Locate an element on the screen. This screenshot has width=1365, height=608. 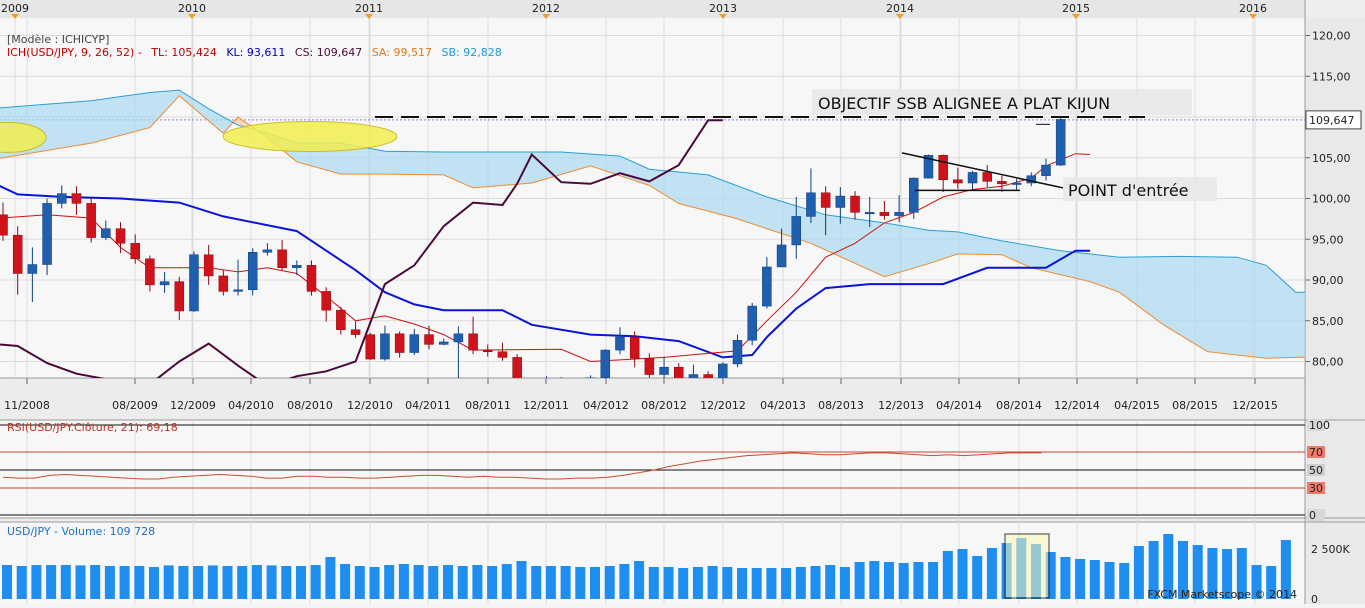
year-label-2013: 2013 is located at coordinates (723, 8).